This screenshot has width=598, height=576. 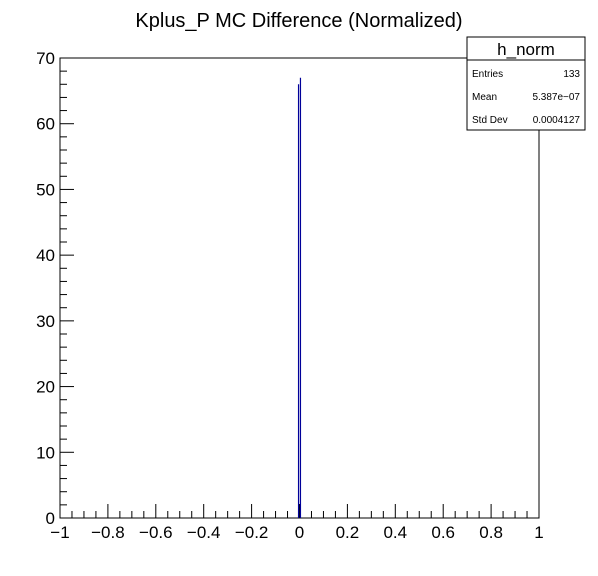 What do you see at coordinates (55, 288) in the screenshot?
I see `y-axis: 0 10 20 30 40 50 60 70` at bounding box center [55, 288].